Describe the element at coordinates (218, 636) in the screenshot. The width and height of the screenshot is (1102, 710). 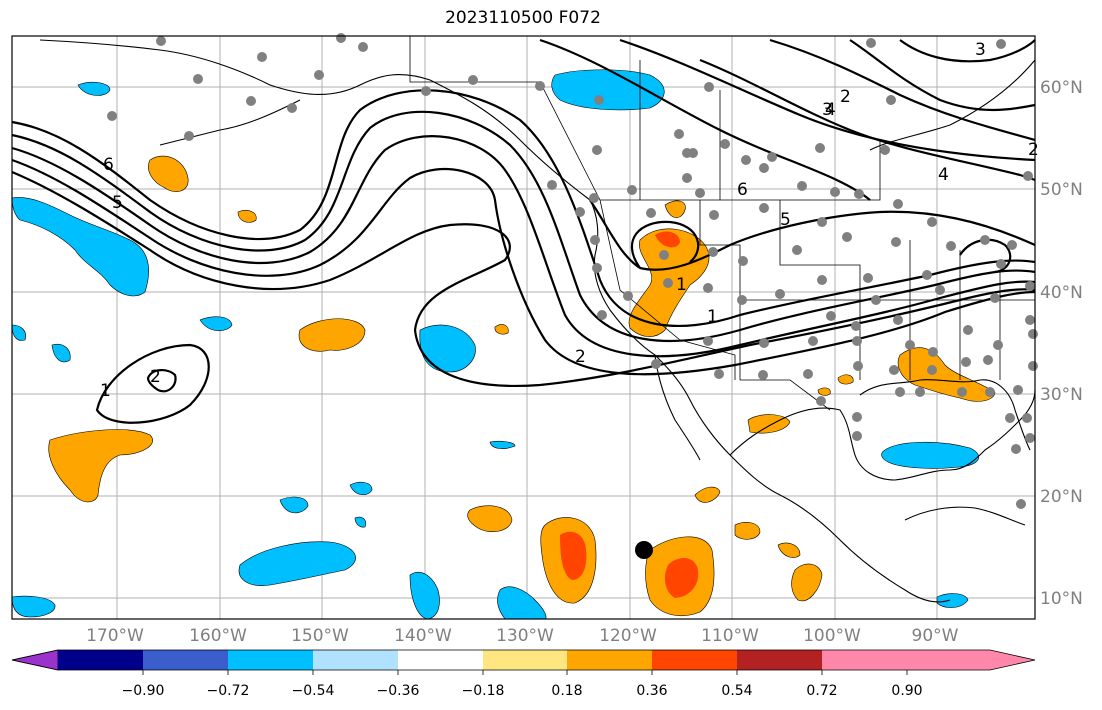
I see `lon-label: 160°W` at that location.